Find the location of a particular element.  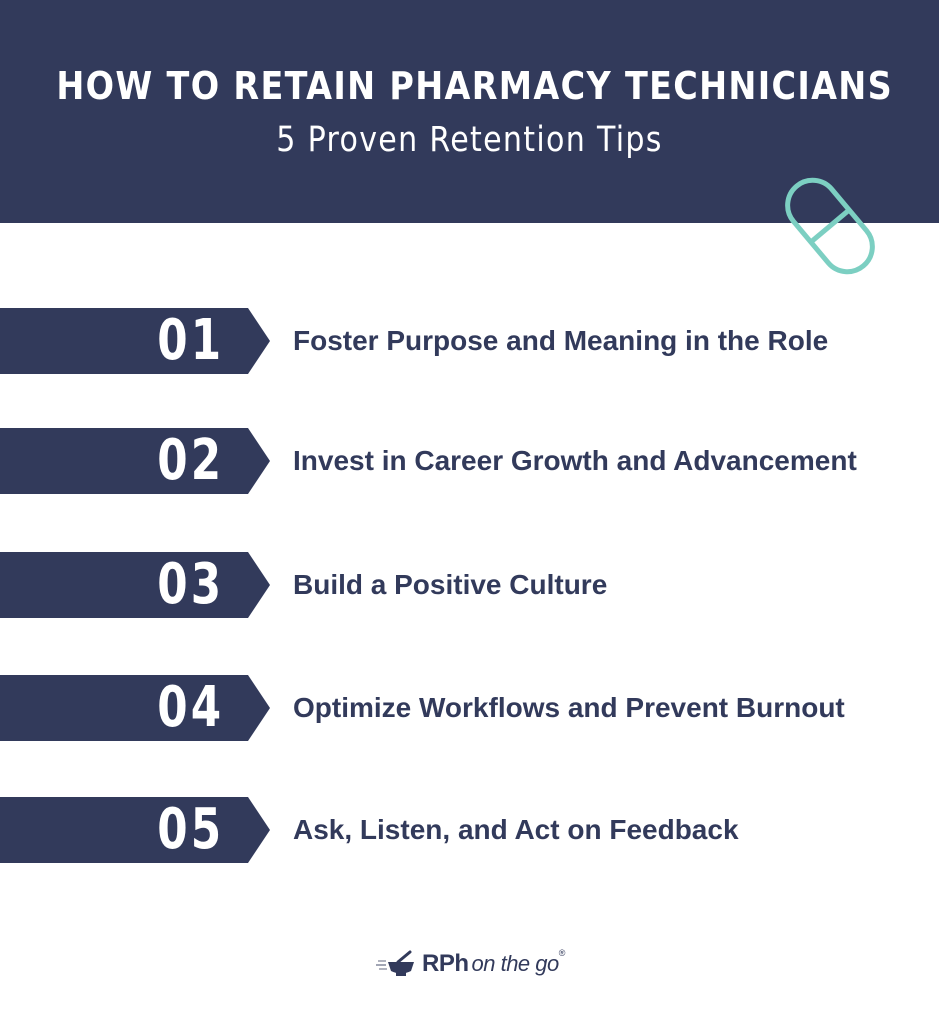

tip-item-3: 03 Build a Positive Culture is located at coordinates (469, 585).